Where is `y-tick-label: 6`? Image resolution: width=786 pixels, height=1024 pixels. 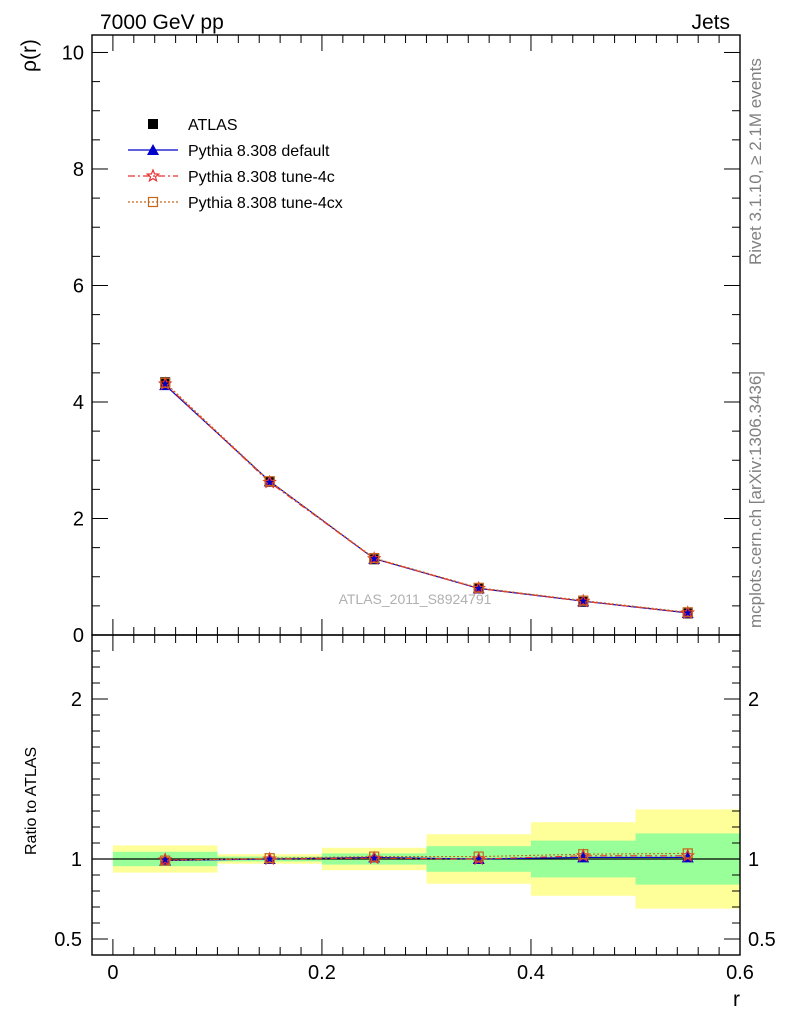 y-tick-label: 6 is located at coordinates (78, 286).